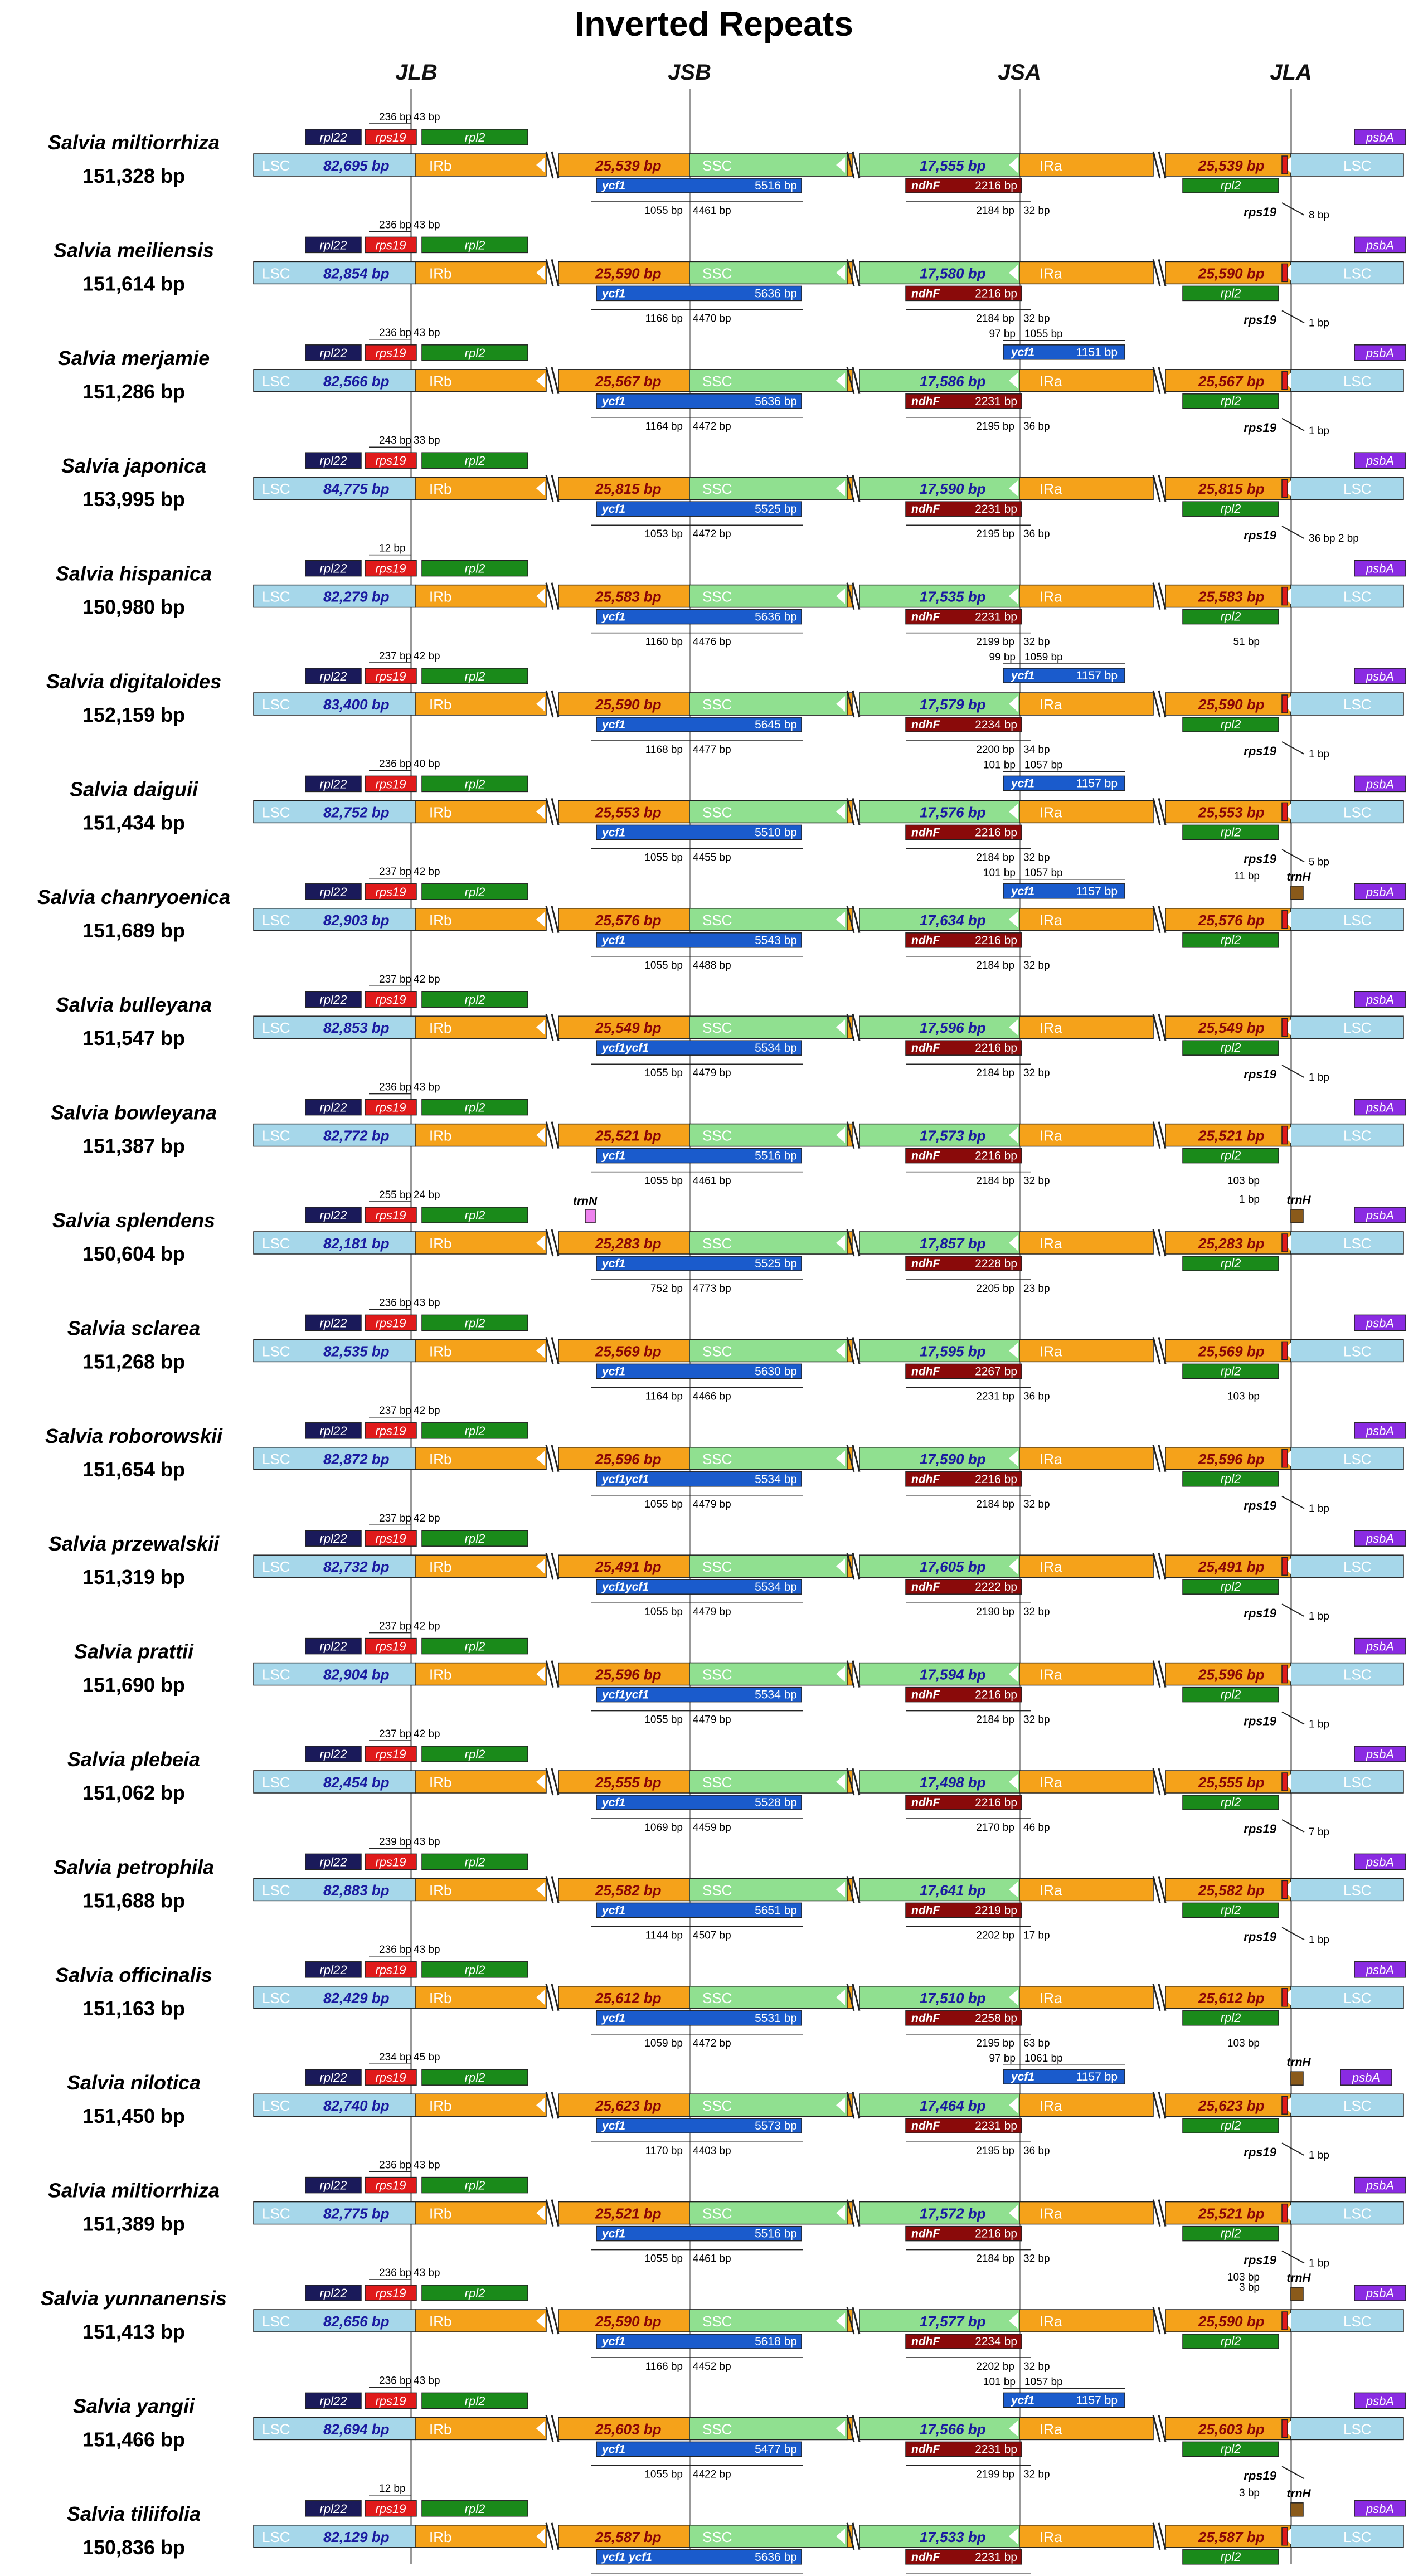 This screenshot has width=1428, height=2576. Describe the element at coordinates (663, 2259) in the screenshot. I see `ycf1-bp-left: 1055 bp` at that location.